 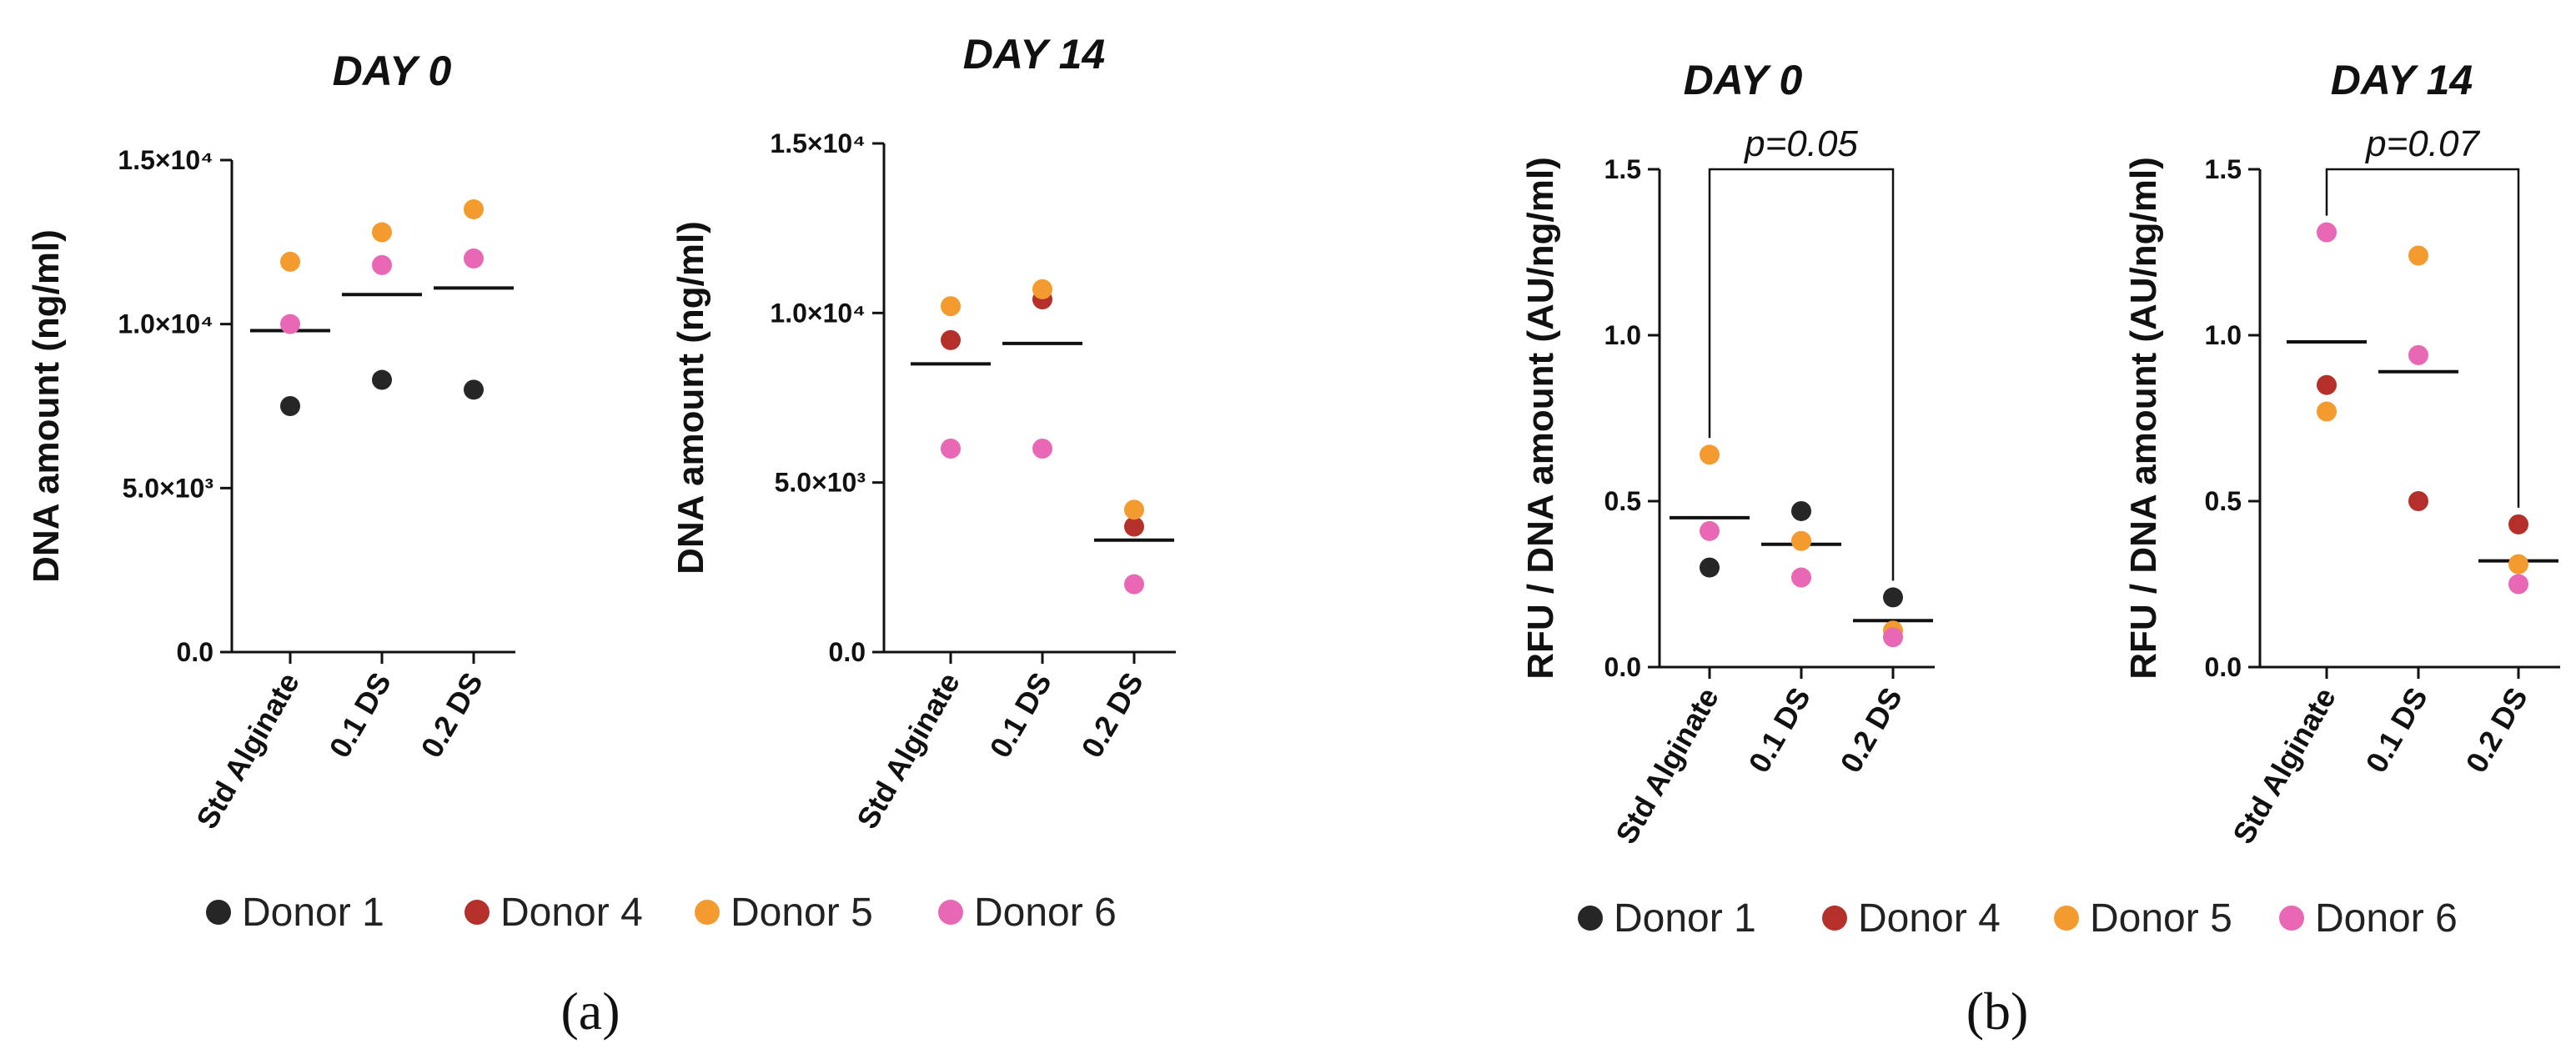 What do you see at coordinates (661, 913) in the screenshot?
I see `legend-0: Donor 1 Donor 4 Donor 5 Donor 6` at bounding box center [661, 913].